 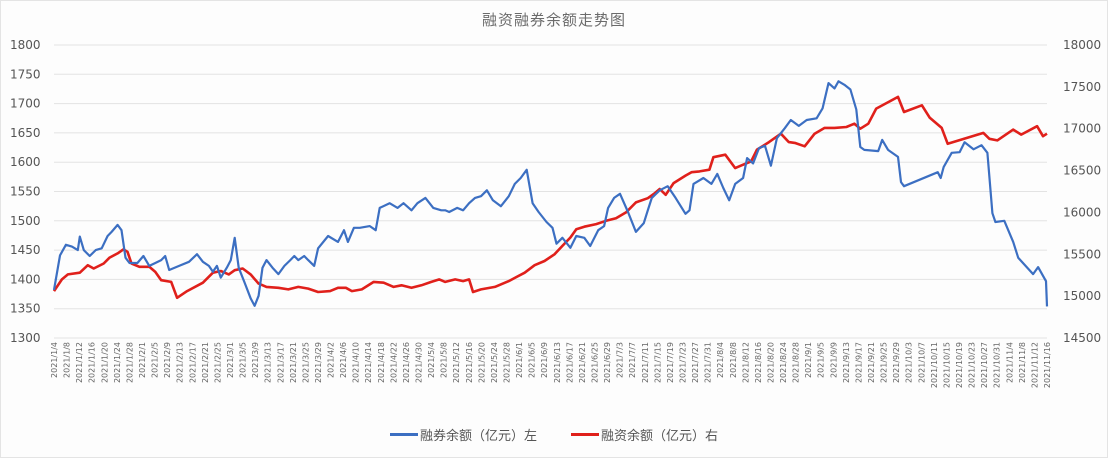 What do you see at coordinates (770, 362) in the screenshot?
I see `x-axis-tick: 2021/8/20` at bounding box center [770, 362].